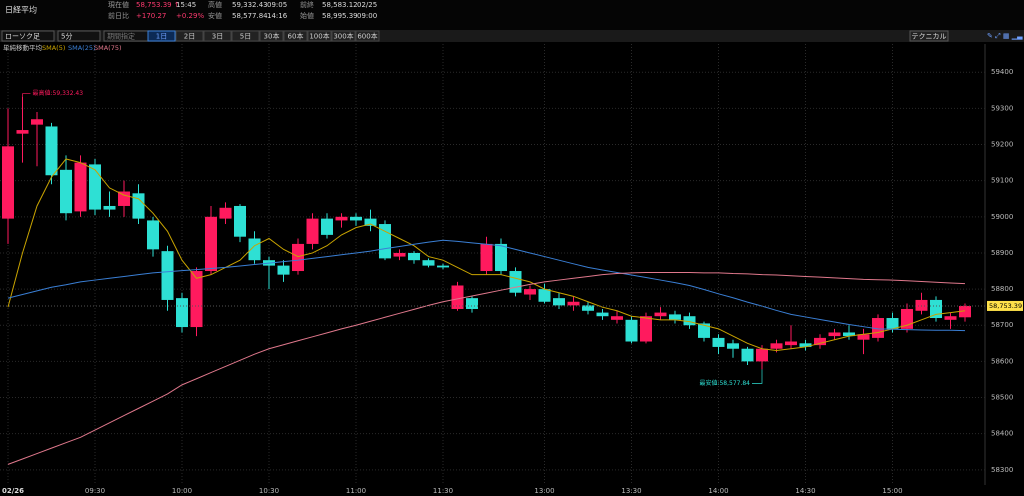 This screenshot has width=1024, height=496. I want to click on legend-entry: SMA(5), so click(53, 48).